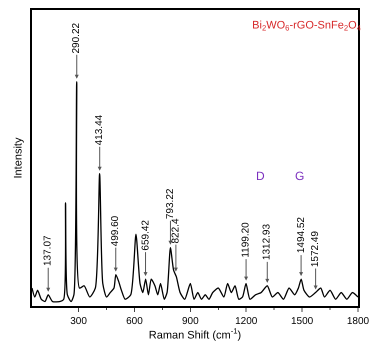 Image resolution: width=378 pixels, height=350 pixels. What do you see at coordinates (79, 321) in the screenshot?
I see `x-tick-label: 300` at bounding box center [79, 321].